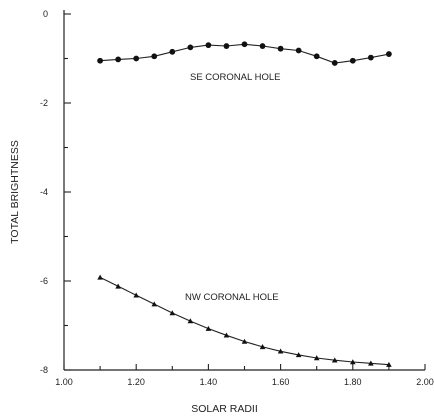 The width and height of the screenshot is (434, 417). I want to click on series-annotation: NW CORONAL HOLE, so click(232, 297).